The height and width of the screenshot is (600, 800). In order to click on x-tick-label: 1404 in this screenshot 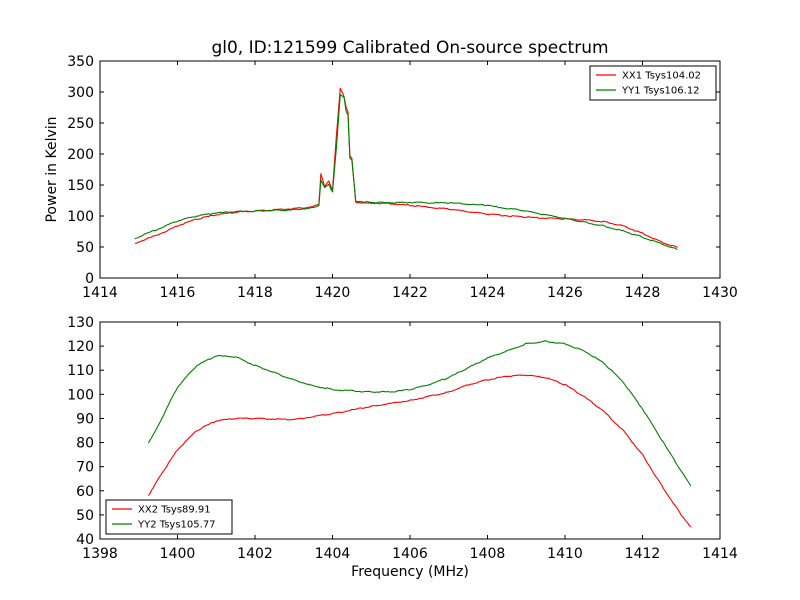, I will do `click(333, 554)`.